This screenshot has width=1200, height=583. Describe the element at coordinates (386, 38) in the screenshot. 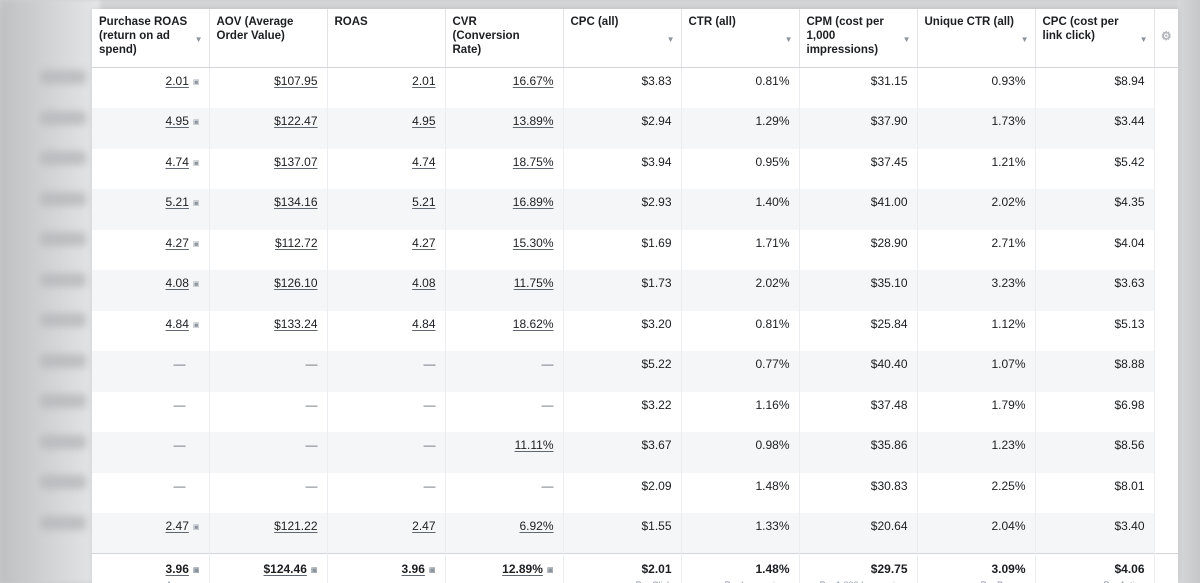

I see `column-header-roas: ROAS` at that location.